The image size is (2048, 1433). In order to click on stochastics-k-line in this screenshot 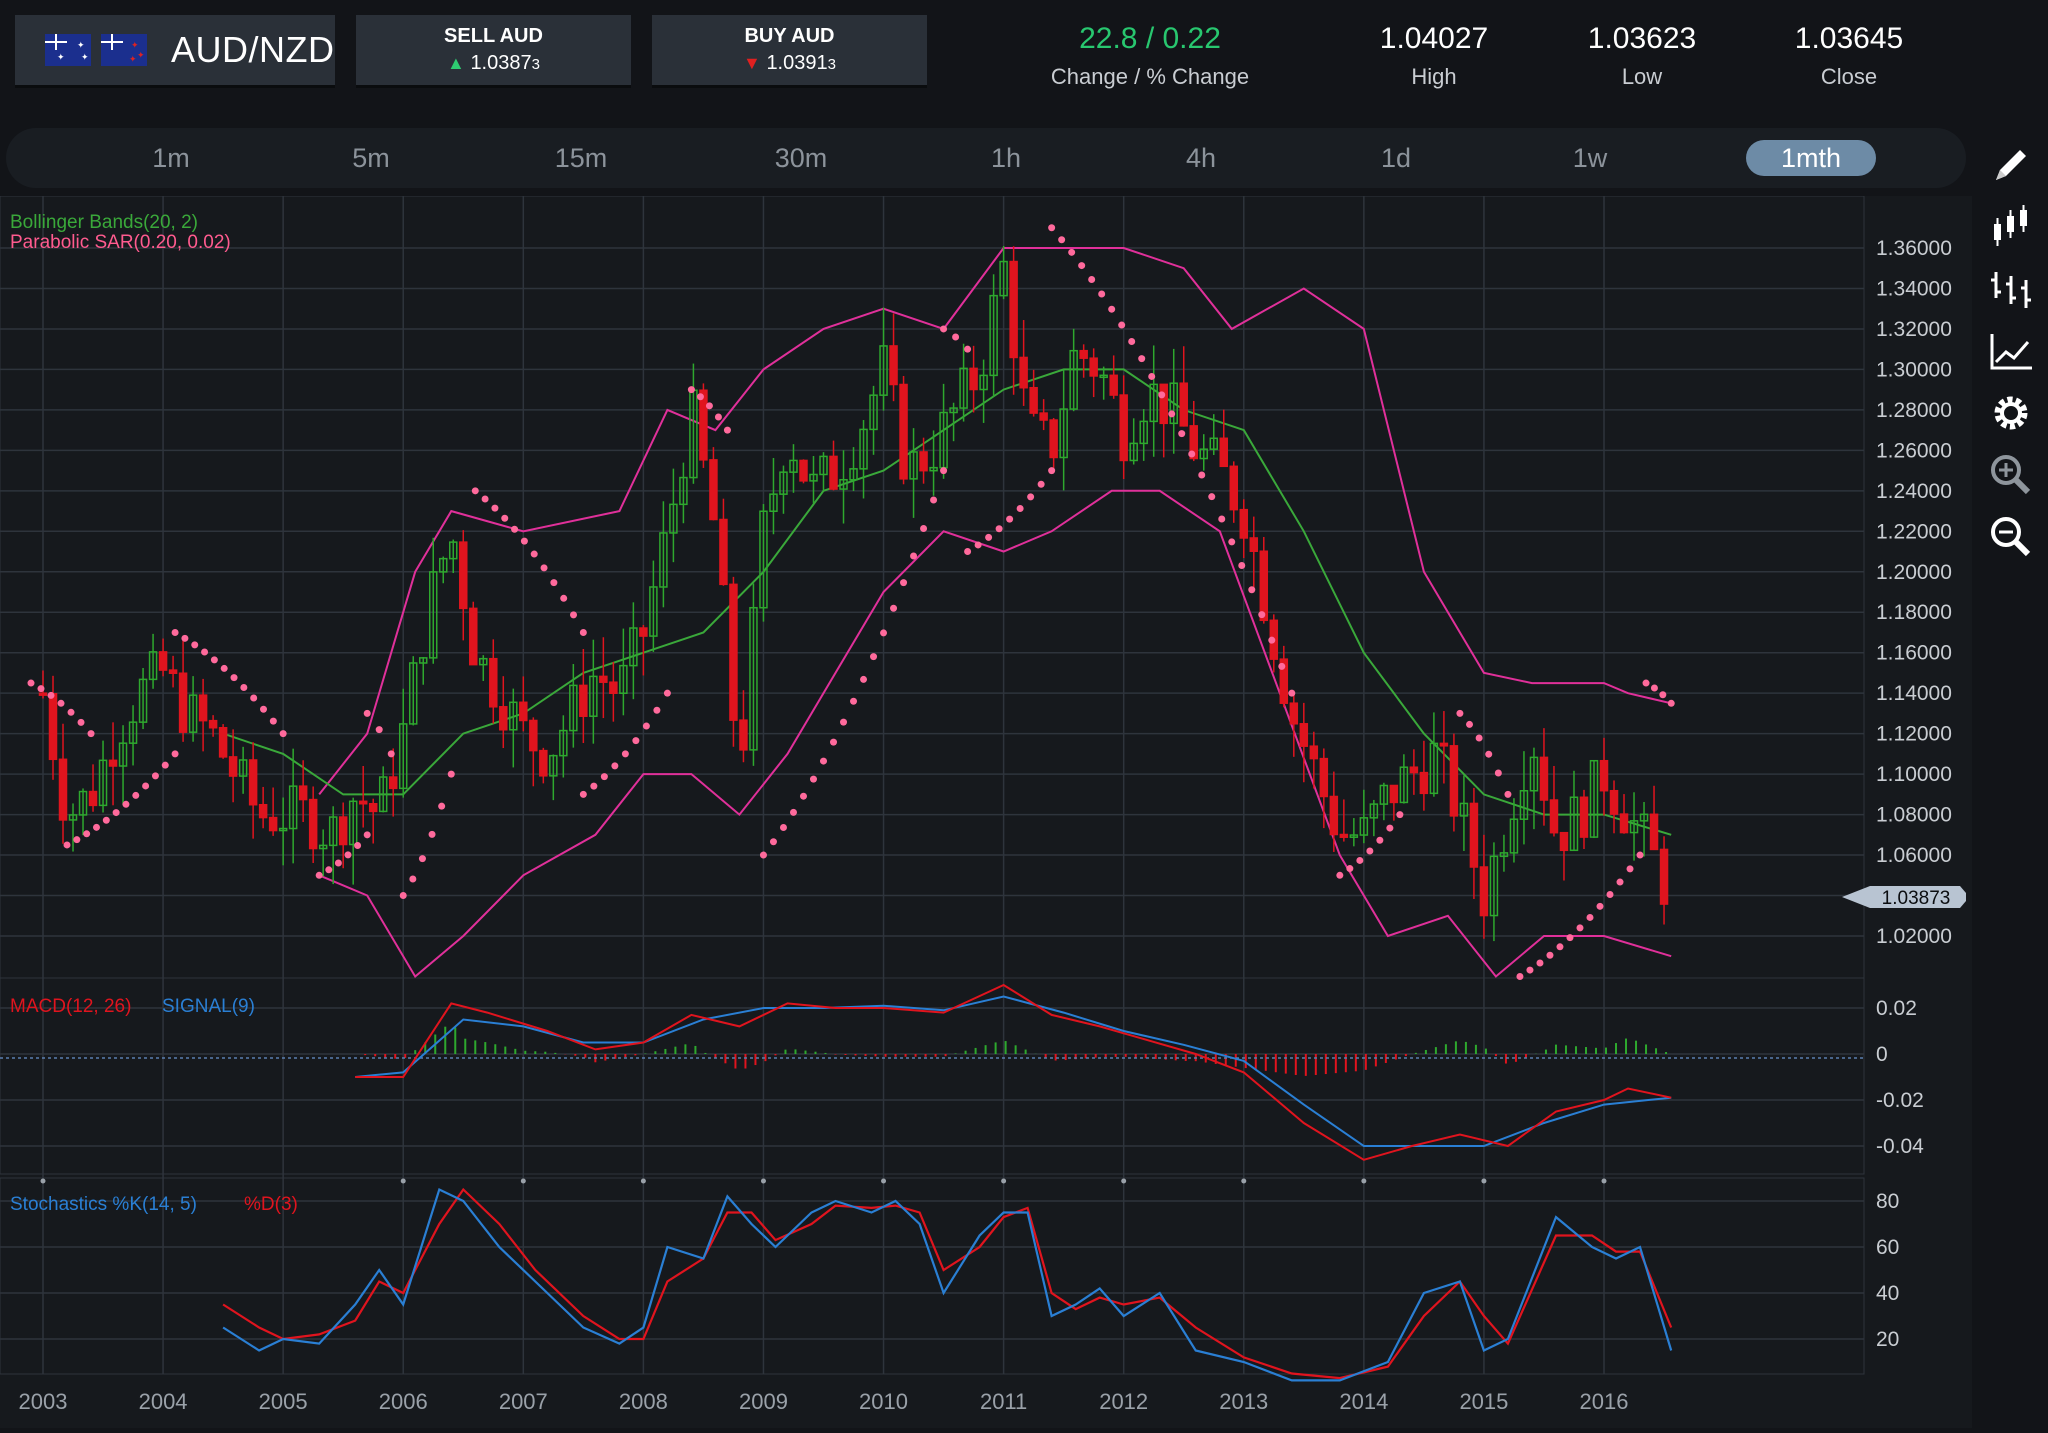, I will do `click(947, 1284)`.